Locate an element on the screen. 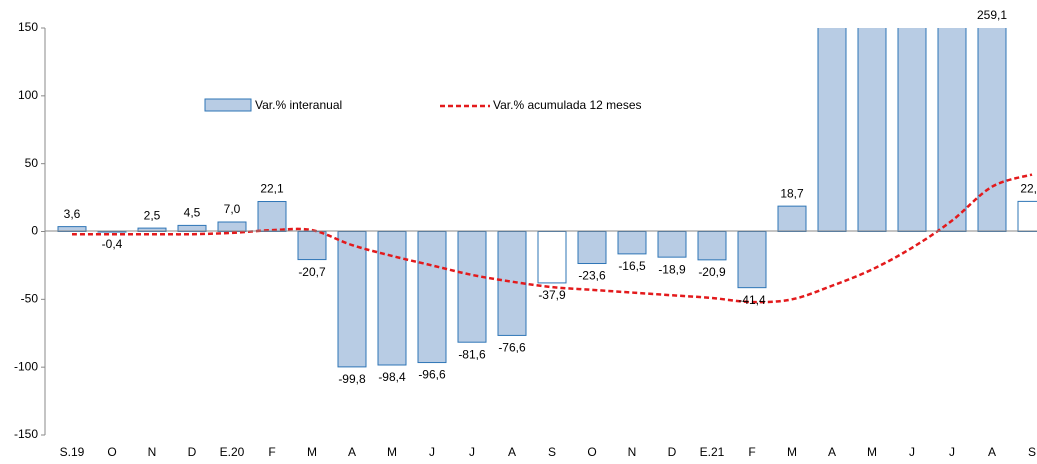  y-tick-label: -50 is located at coordinates (30, 299).